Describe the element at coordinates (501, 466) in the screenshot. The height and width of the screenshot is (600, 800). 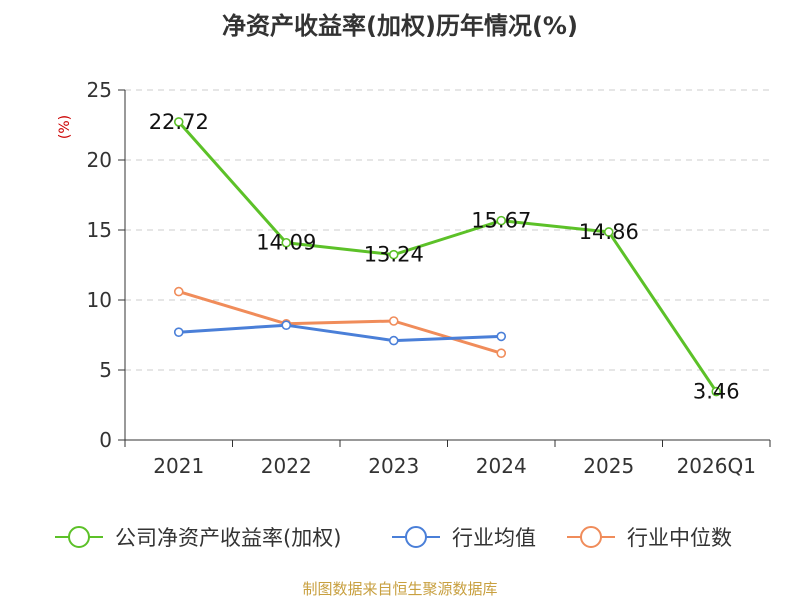
I see `x-tick-label: 2024` at that location.